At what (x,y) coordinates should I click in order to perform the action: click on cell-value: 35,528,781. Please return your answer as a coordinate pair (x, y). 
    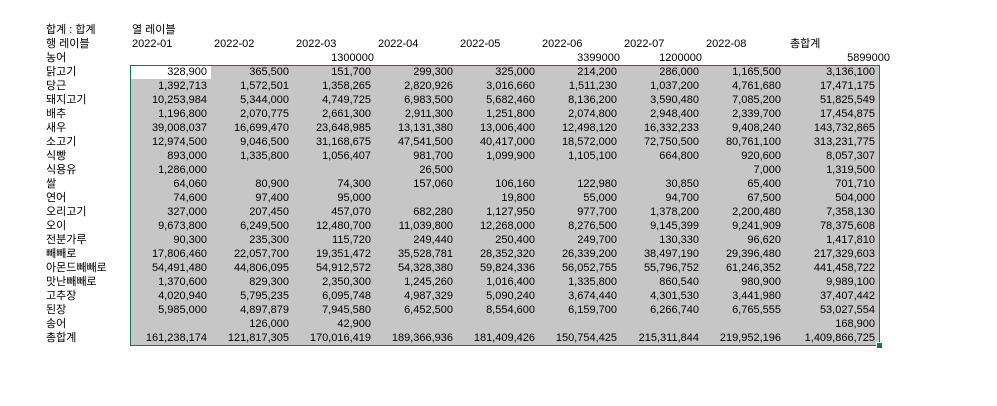
    Looking at the image, I should click on (425, 254).